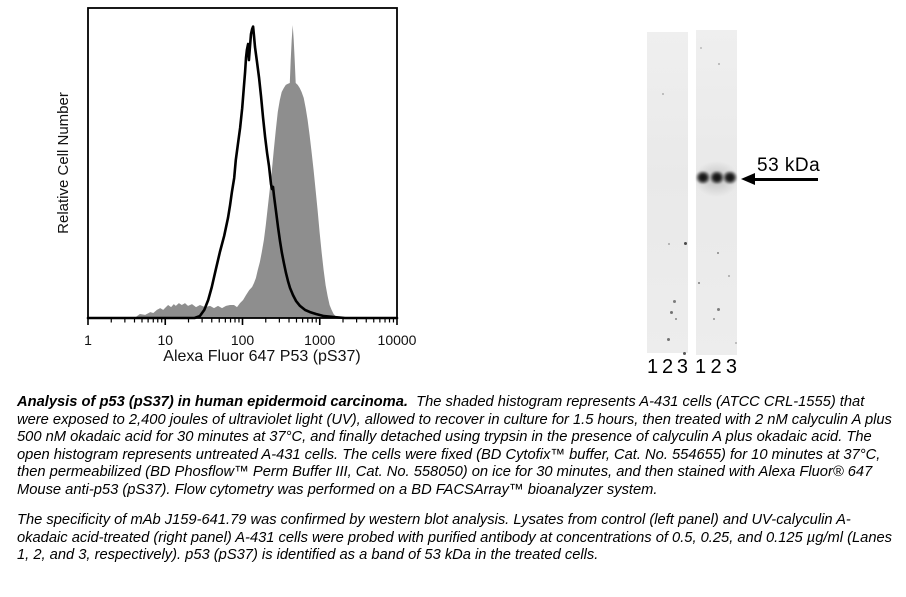  What do you see at coordinates (88, 340) in the screenshot?
I see `x-tick-label: 1` at bounding box center [88, 340].